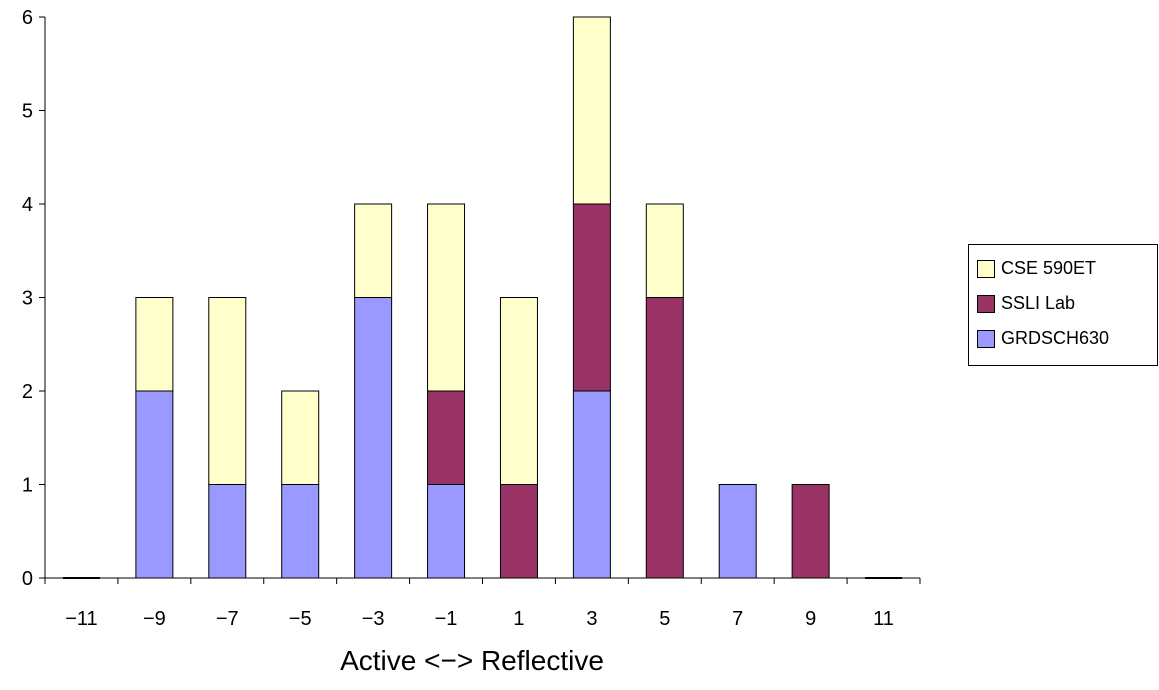 The image size is (1159, 690). What do you see at coordinates (518, 619) in the screenshot?
I see `x-tick-label: 1` at bounding box center [518, 619].